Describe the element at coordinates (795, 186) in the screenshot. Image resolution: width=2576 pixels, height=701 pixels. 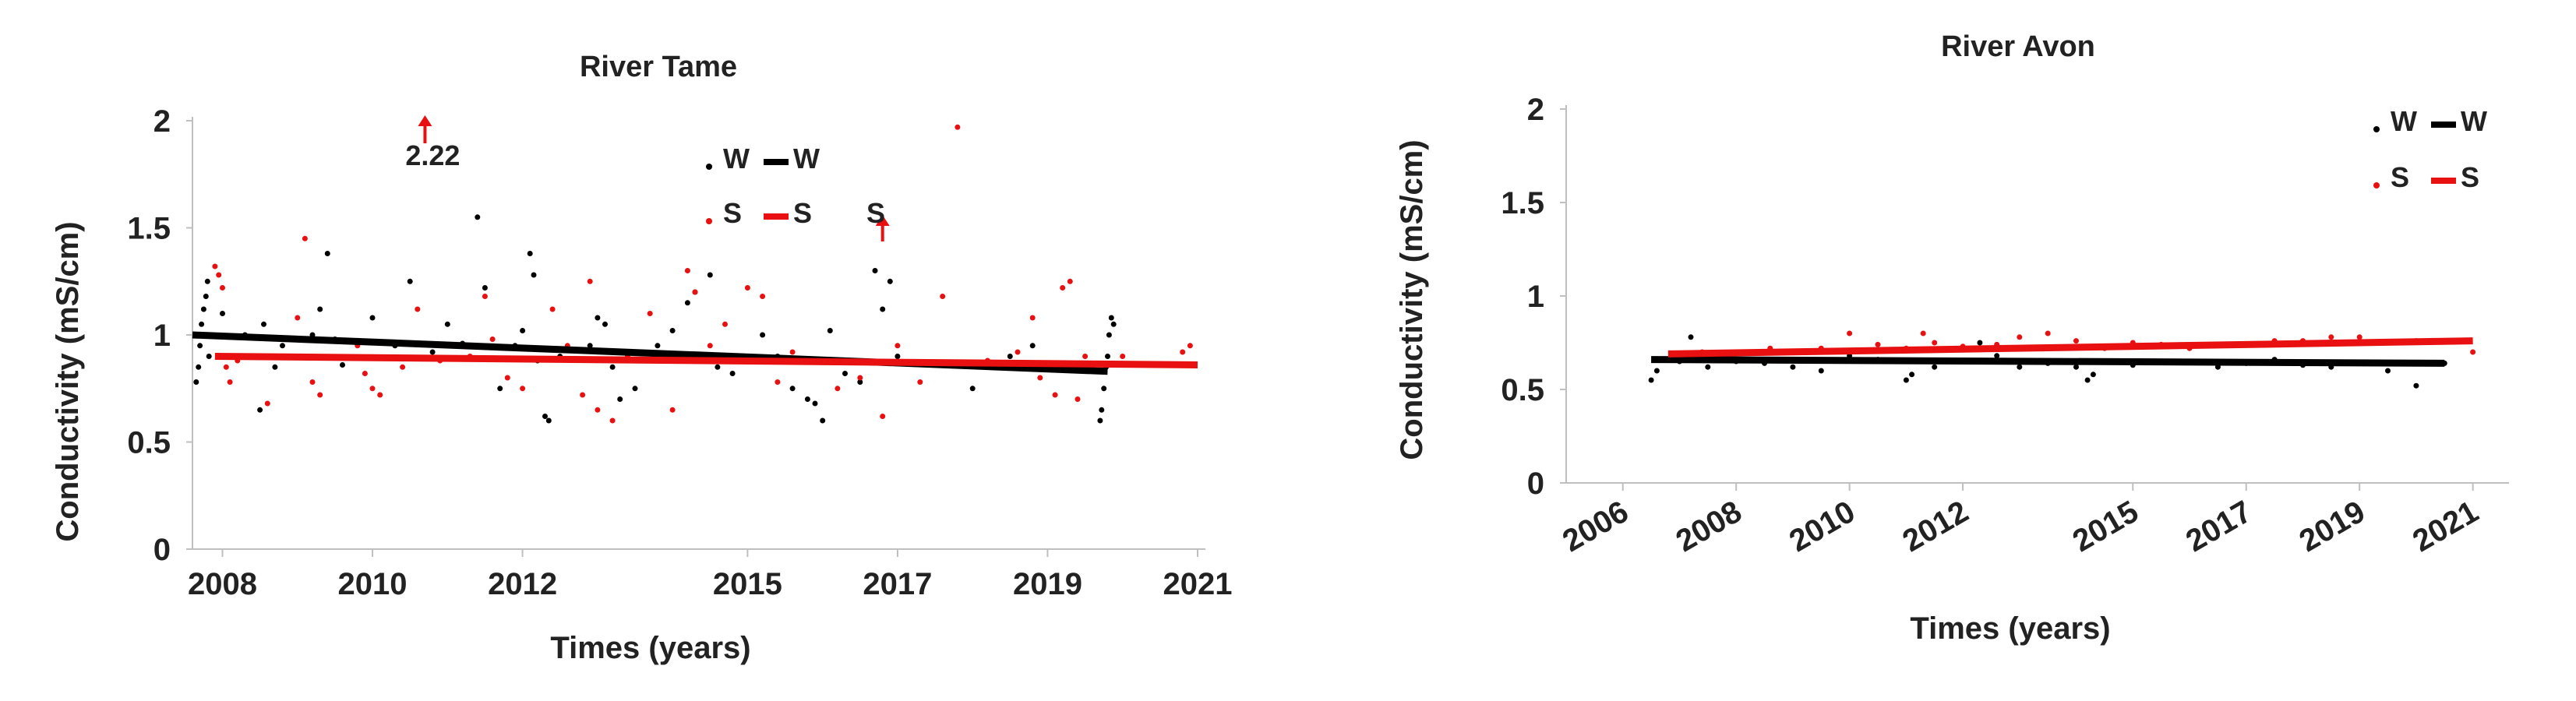
I see `legend: W WS S S` at that location.